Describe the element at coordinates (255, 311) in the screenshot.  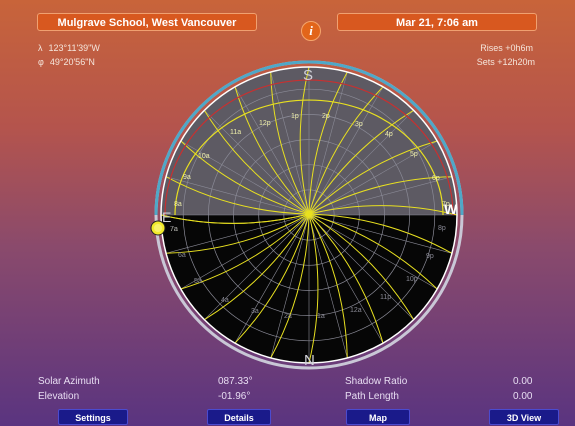
I see `hour-label-lower-4: 3a` at that location.